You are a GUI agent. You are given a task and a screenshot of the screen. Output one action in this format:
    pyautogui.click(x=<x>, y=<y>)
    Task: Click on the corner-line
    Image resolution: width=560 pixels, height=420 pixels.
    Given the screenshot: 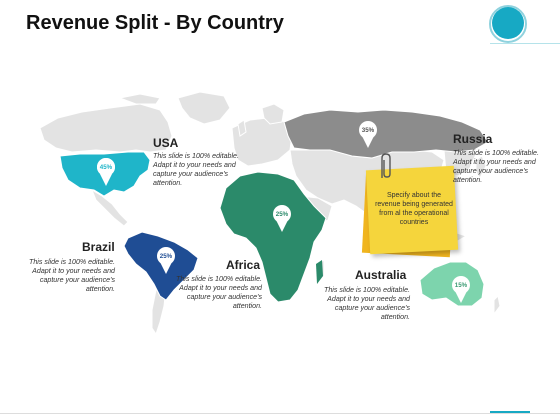 What is the action you would take?
    pyautogui.click(x=525, y=43)
    